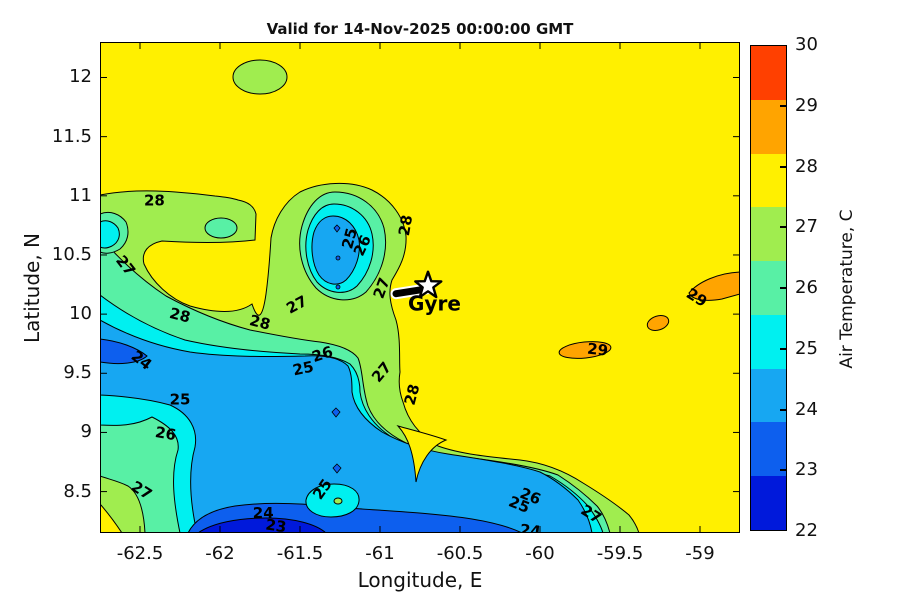  I want to click on band-green-oval-north, so click(260, 77).